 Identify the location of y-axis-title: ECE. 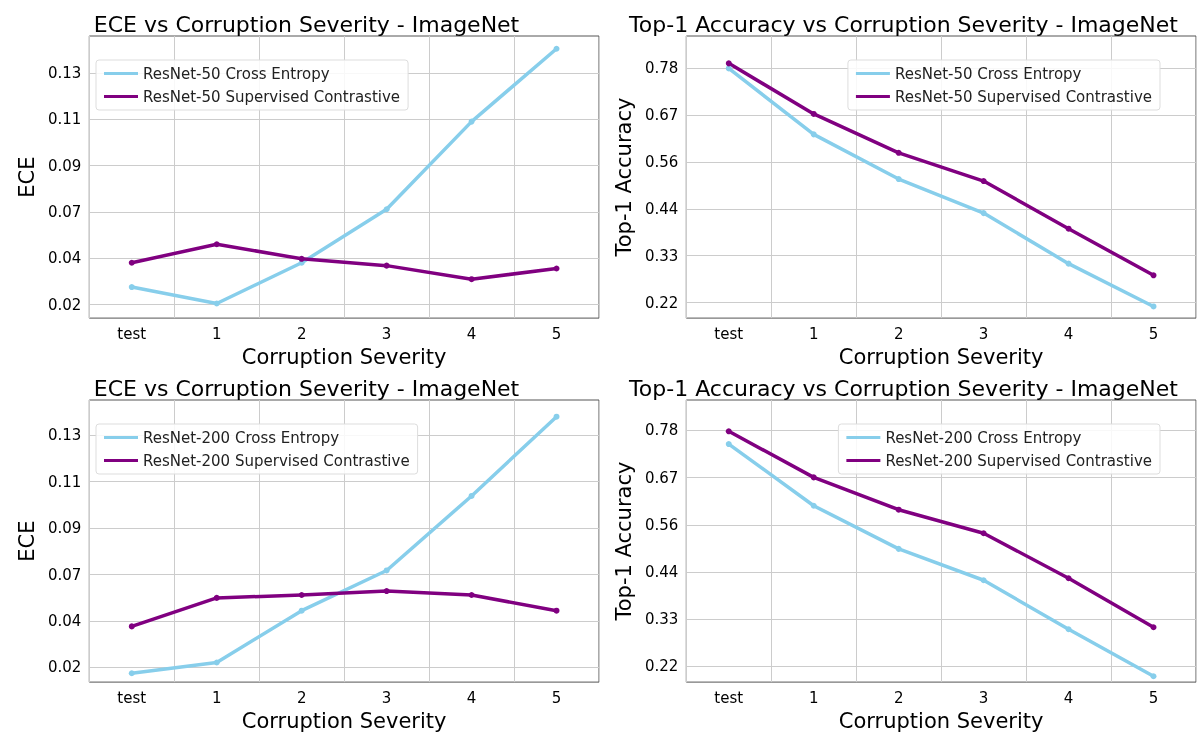
(26, 541).